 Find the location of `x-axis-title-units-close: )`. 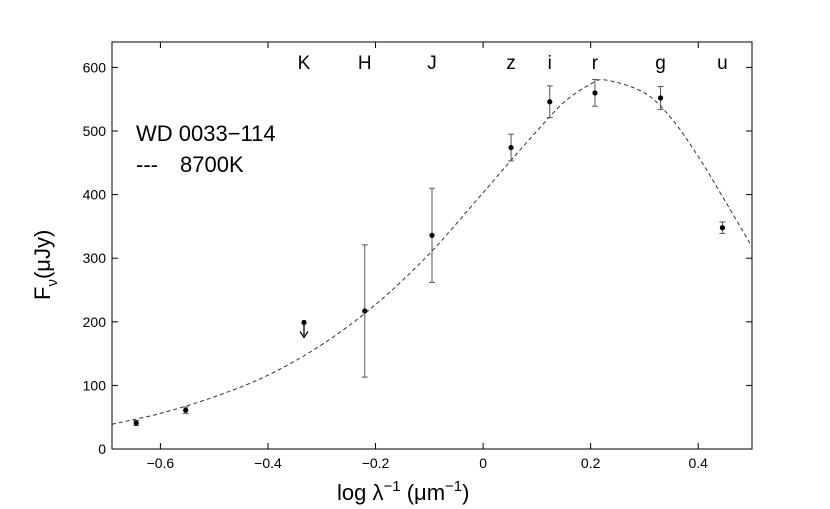

x-axis-title-units-close: ) is located at coordinates (465, 492).